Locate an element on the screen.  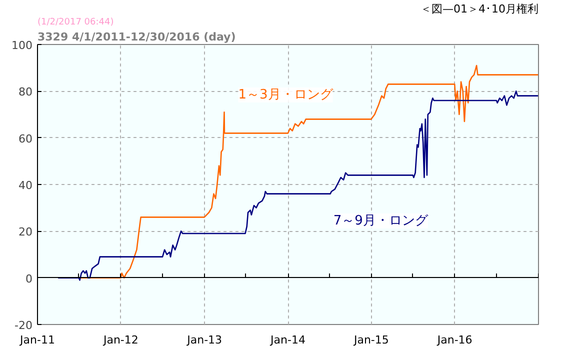
x-tick-label: Jan-15 is located at coordinates (370, 340).